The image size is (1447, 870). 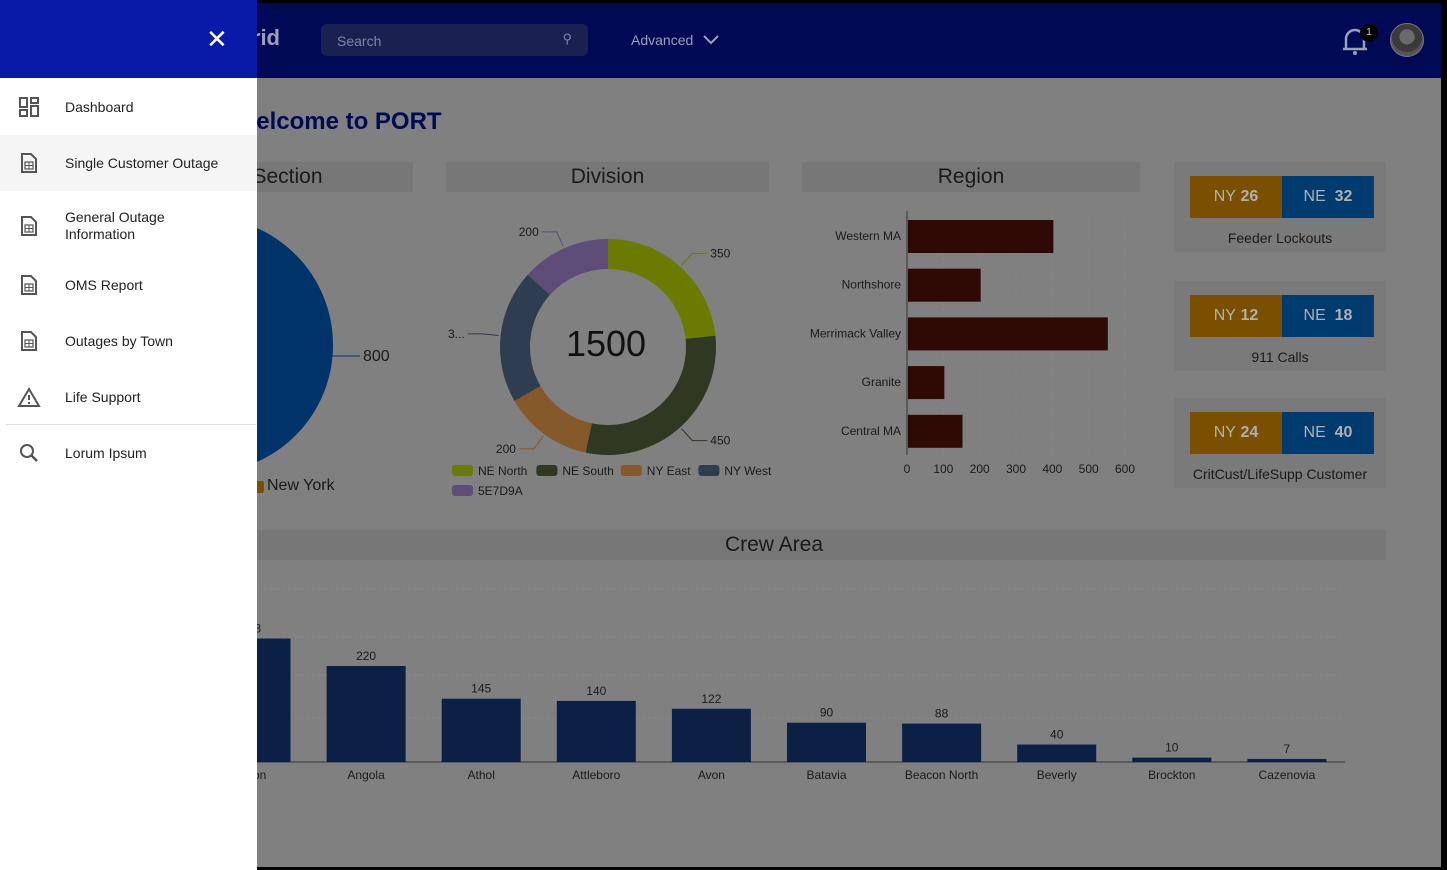 What do you see at coordinates (606, 343) in the screenshot?
I see `donut-center-value: 1500` at bounding box center [606, 343].